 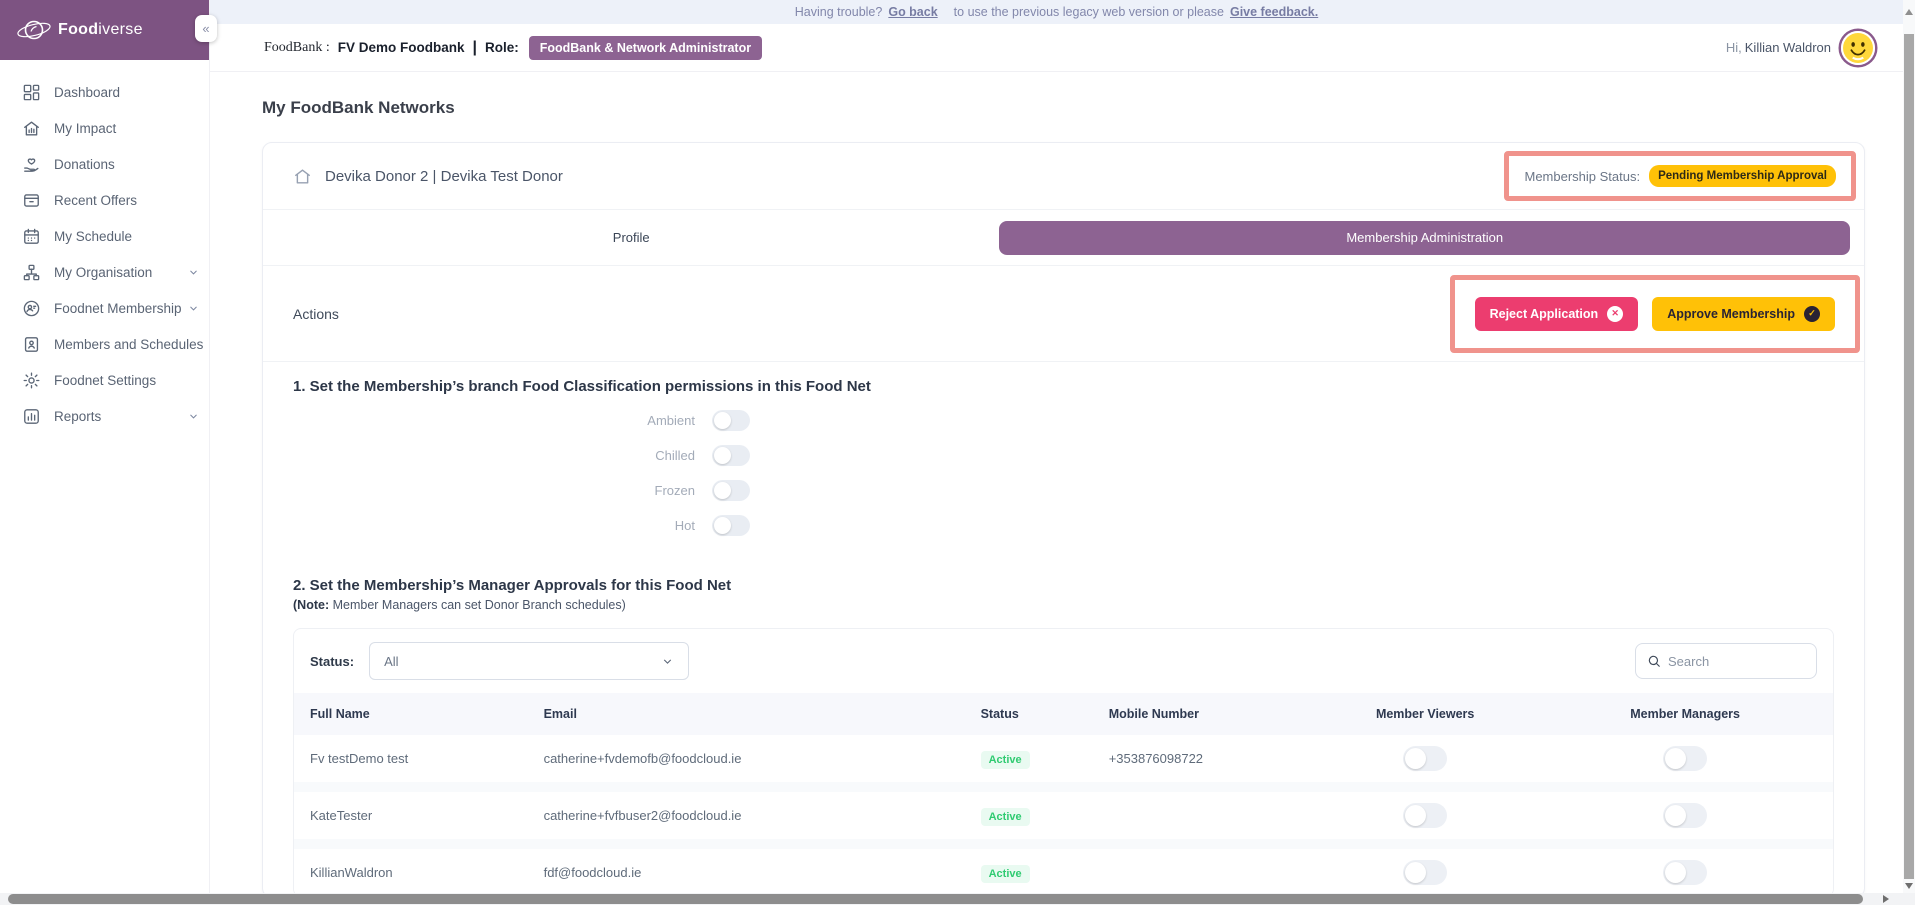 What do you see at coordinates (1742, 176) in the screenshot?
I see `membership-status-badge: Pending Membership Approval` at bounding box center [1742, 176].